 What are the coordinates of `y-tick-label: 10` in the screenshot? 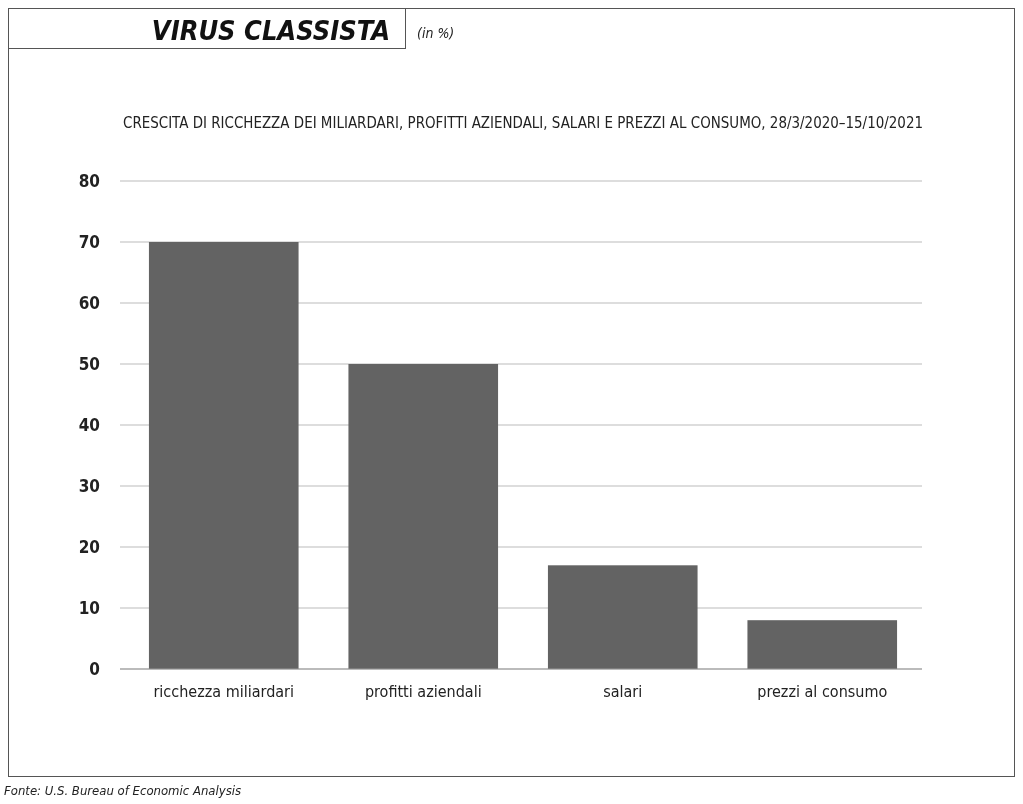 It's located at (89, 608).